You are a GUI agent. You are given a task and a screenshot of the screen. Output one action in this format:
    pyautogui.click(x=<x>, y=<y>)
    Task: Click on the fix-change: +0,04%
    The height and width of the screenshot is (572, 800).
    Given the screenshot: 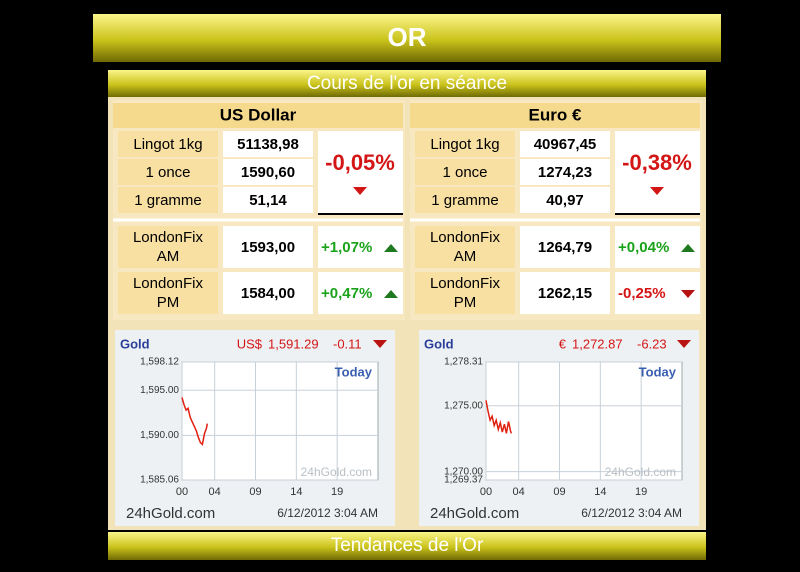 What is the action you would take?
    pyautogui.click(x=643, y=247)
    